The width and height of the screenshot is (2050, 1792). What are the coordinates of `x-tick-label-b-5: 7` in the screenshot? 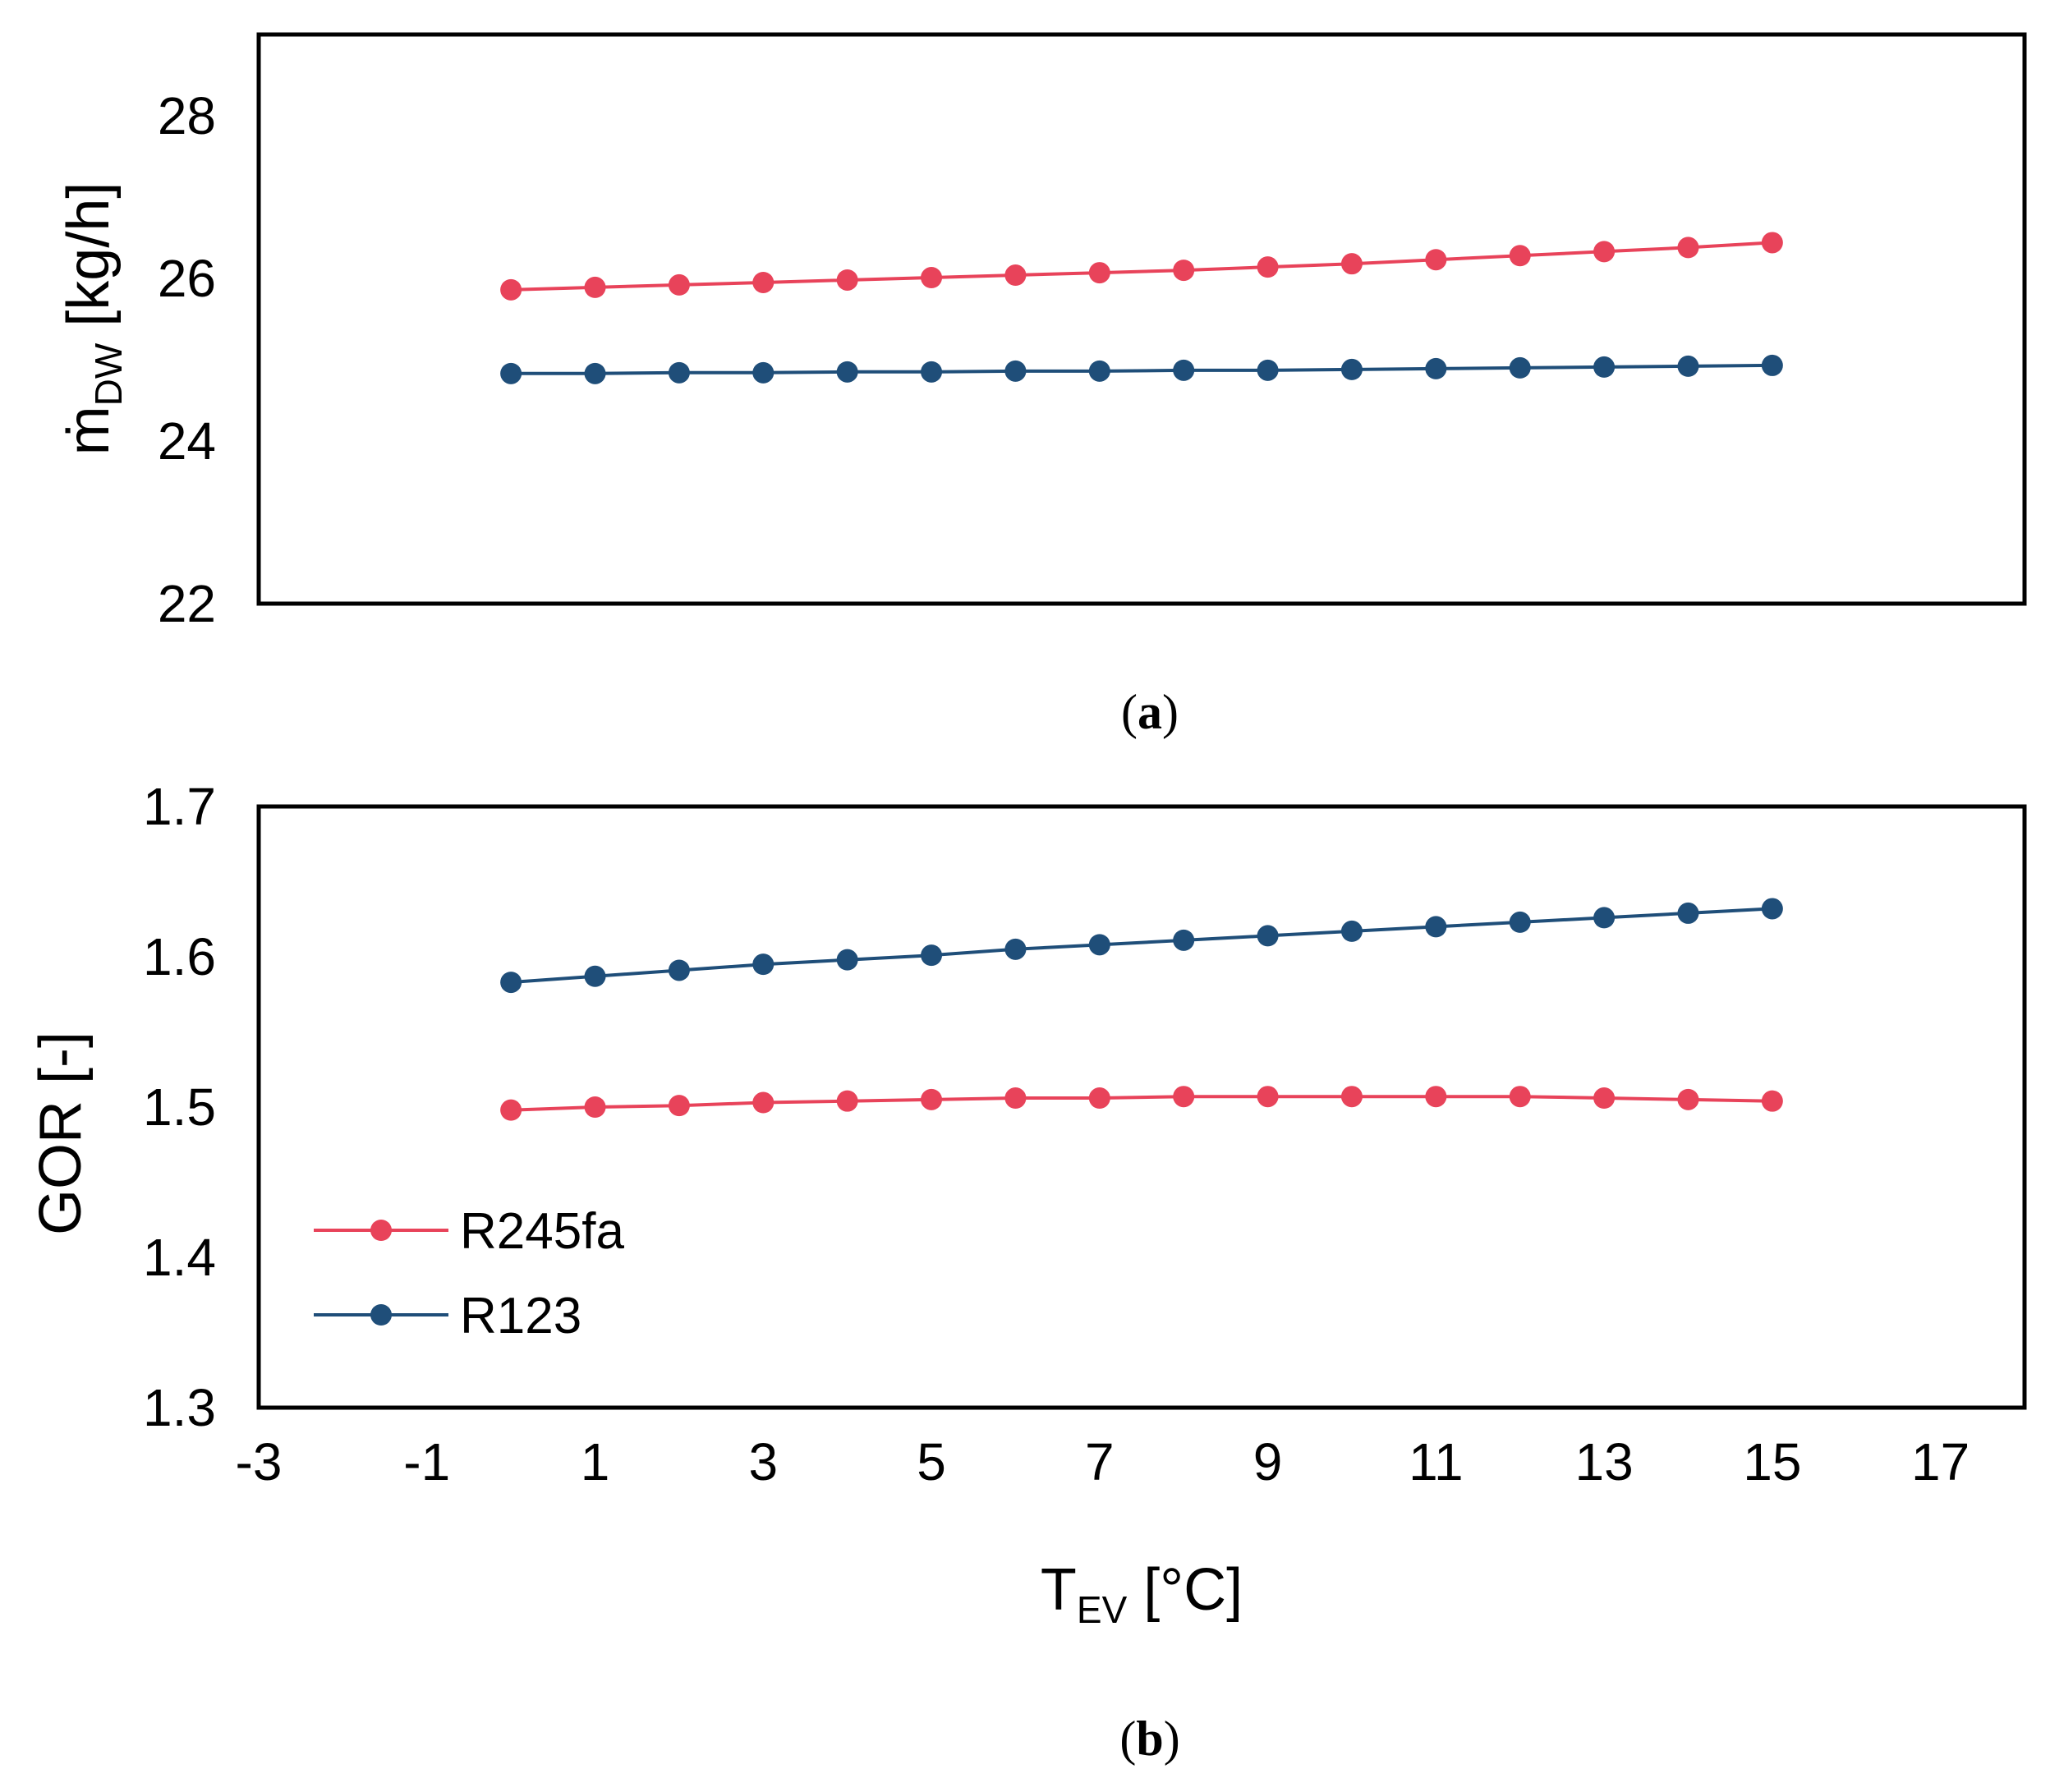 It's located at (1100, 1462).